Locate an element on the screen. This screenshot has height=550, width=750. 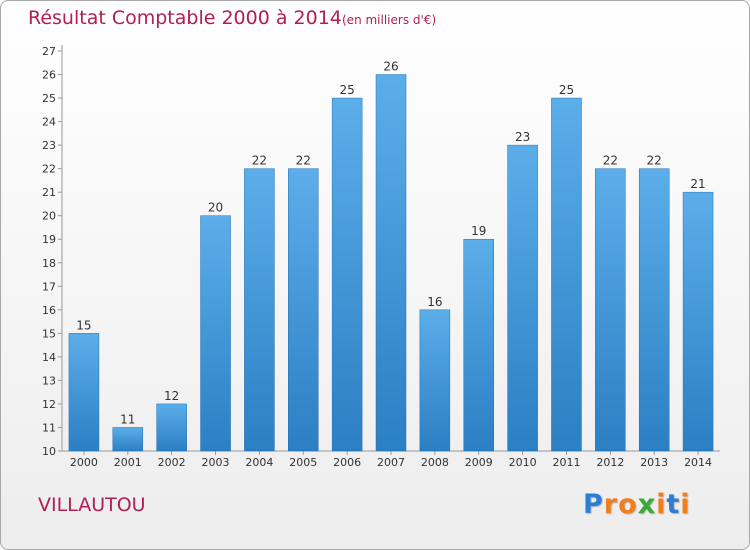
bar-2000 is located at coordinates (84, 392).